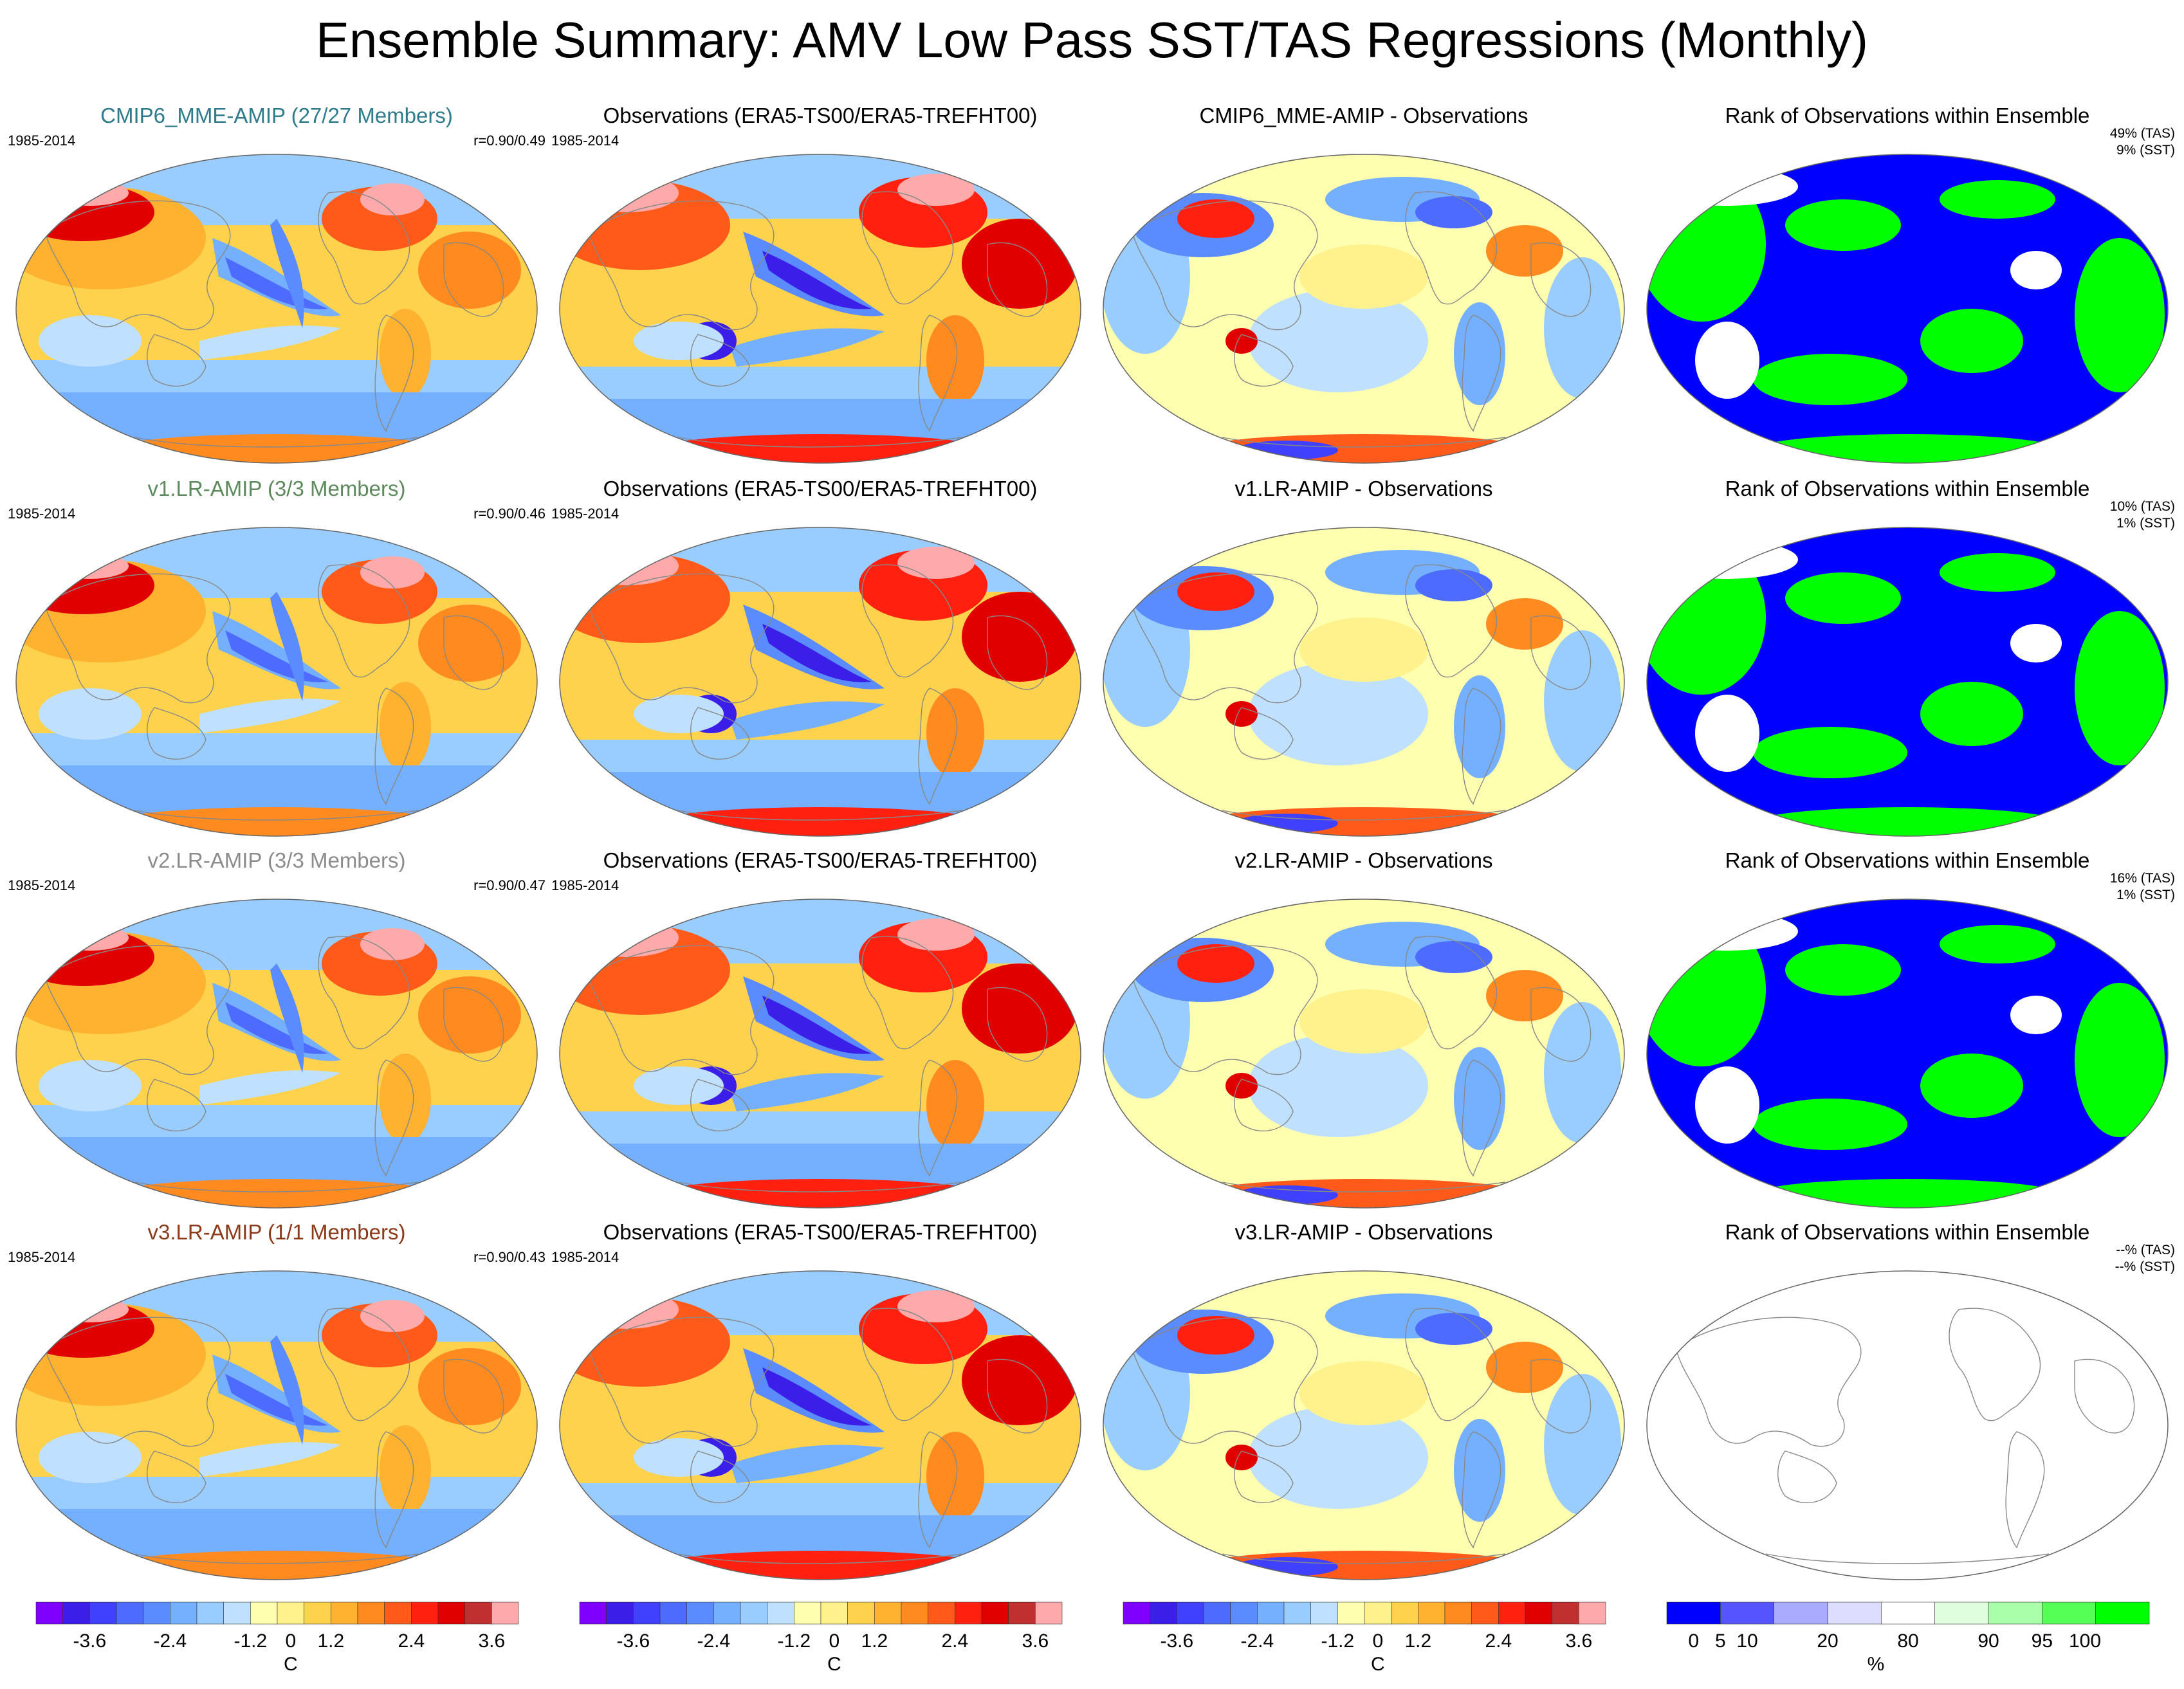  Describe the element at coordinates (2145, 1250) in the screenshot. I see `rank-tas-label: --% (TAS)` at that location.